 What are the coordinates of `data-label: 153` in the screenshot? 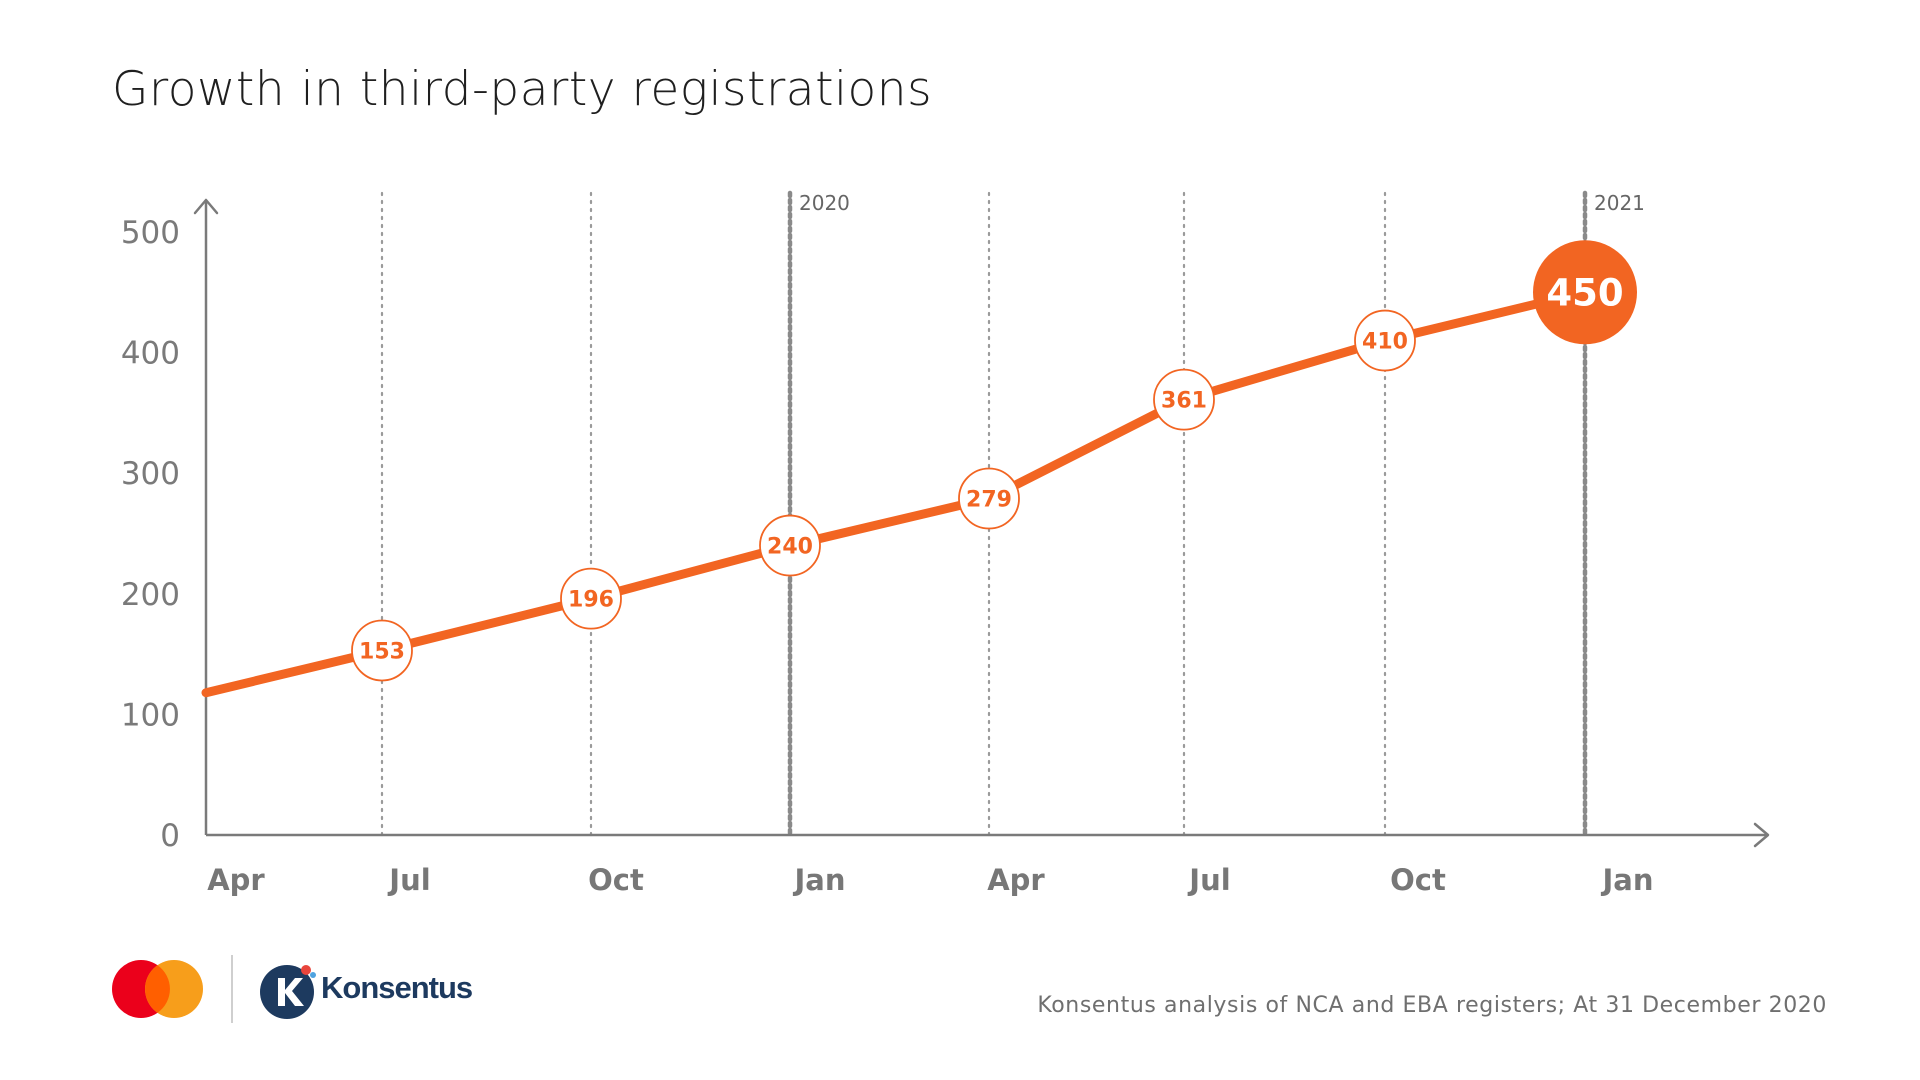 It's located at (382, 651).